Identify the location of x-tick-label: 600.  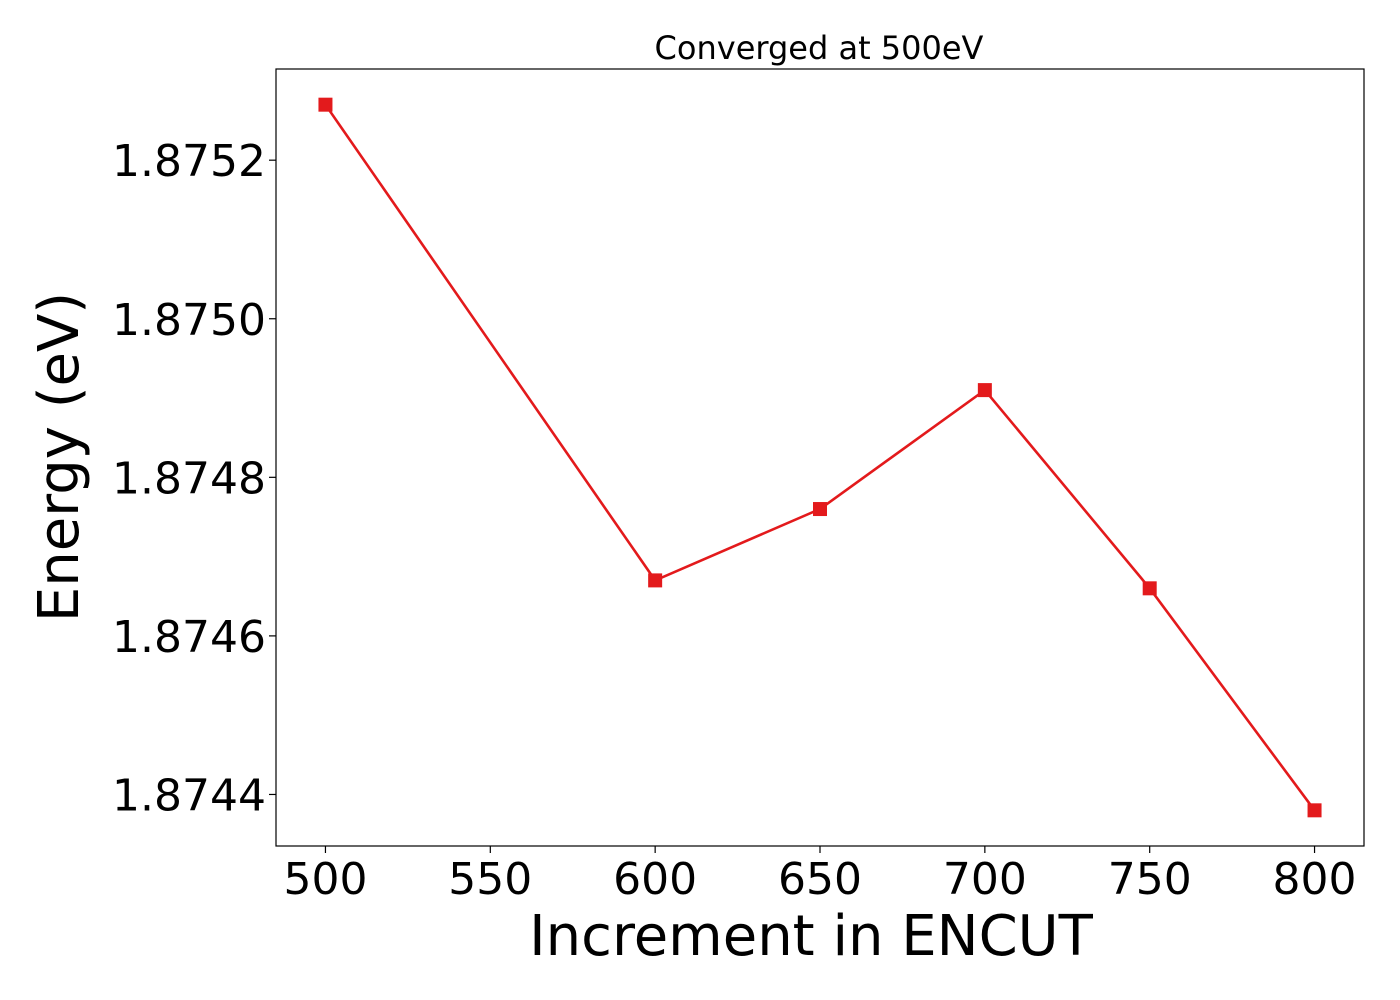
(655, 879).